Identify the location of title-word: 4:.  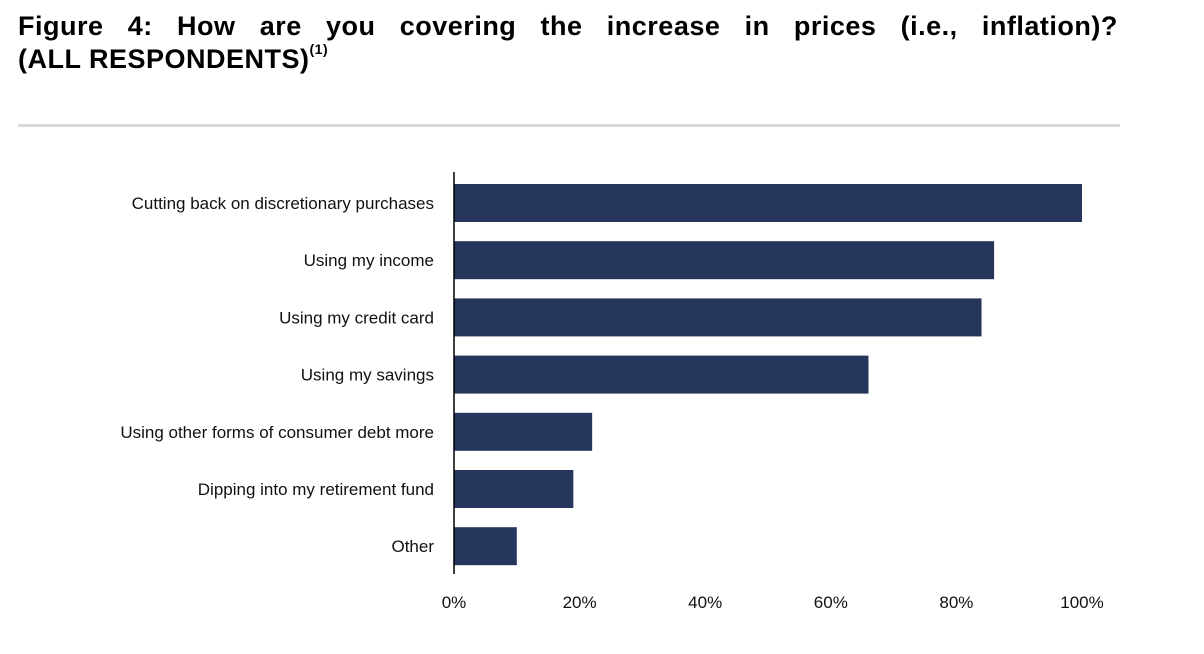
(140, 26).